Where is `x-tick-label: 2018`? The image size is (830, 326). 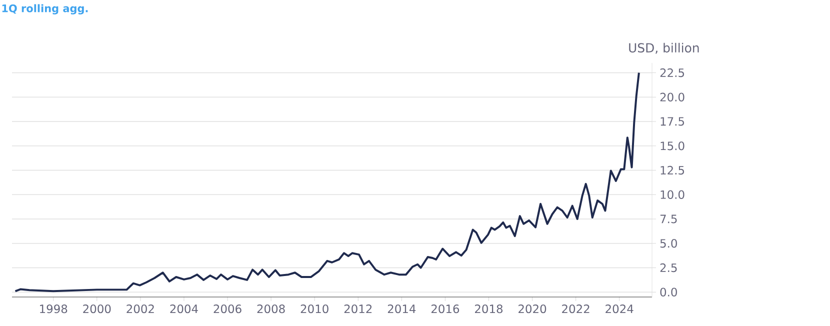 x-tick-label: 2018 is located at coordinates (489, 309).